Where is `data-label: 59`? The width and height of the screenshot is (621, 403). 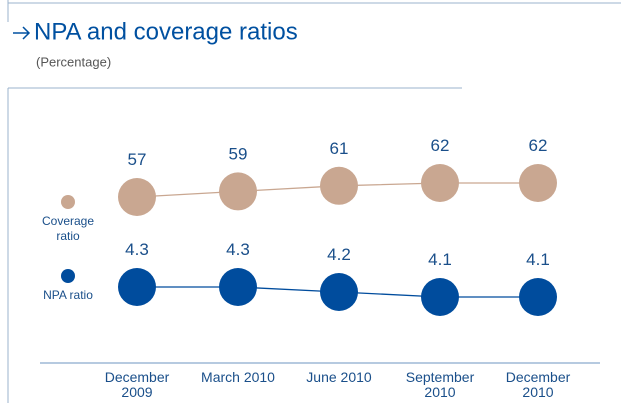 data-label: 59 is located at coordinates (238, 153).